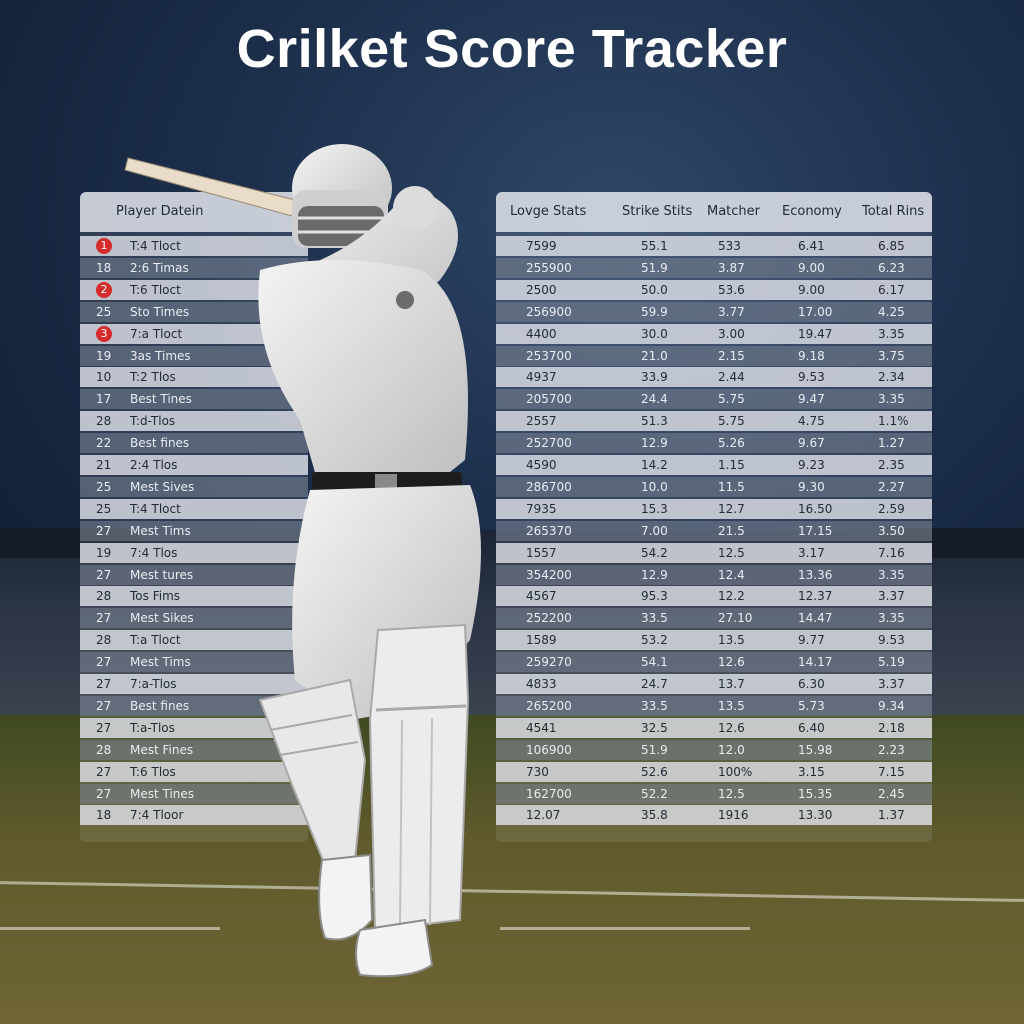 This screenshot has width=1024, height=1024. What do you see at coordinates (654, 267) in the screenshot?
I see `table-cell: 51.9` at bounding box center [654, 267].